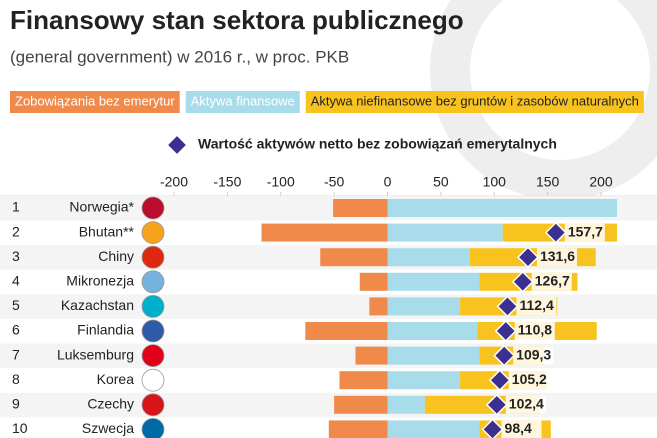  I want to click on category-label: Chiny, so click(116, 256).